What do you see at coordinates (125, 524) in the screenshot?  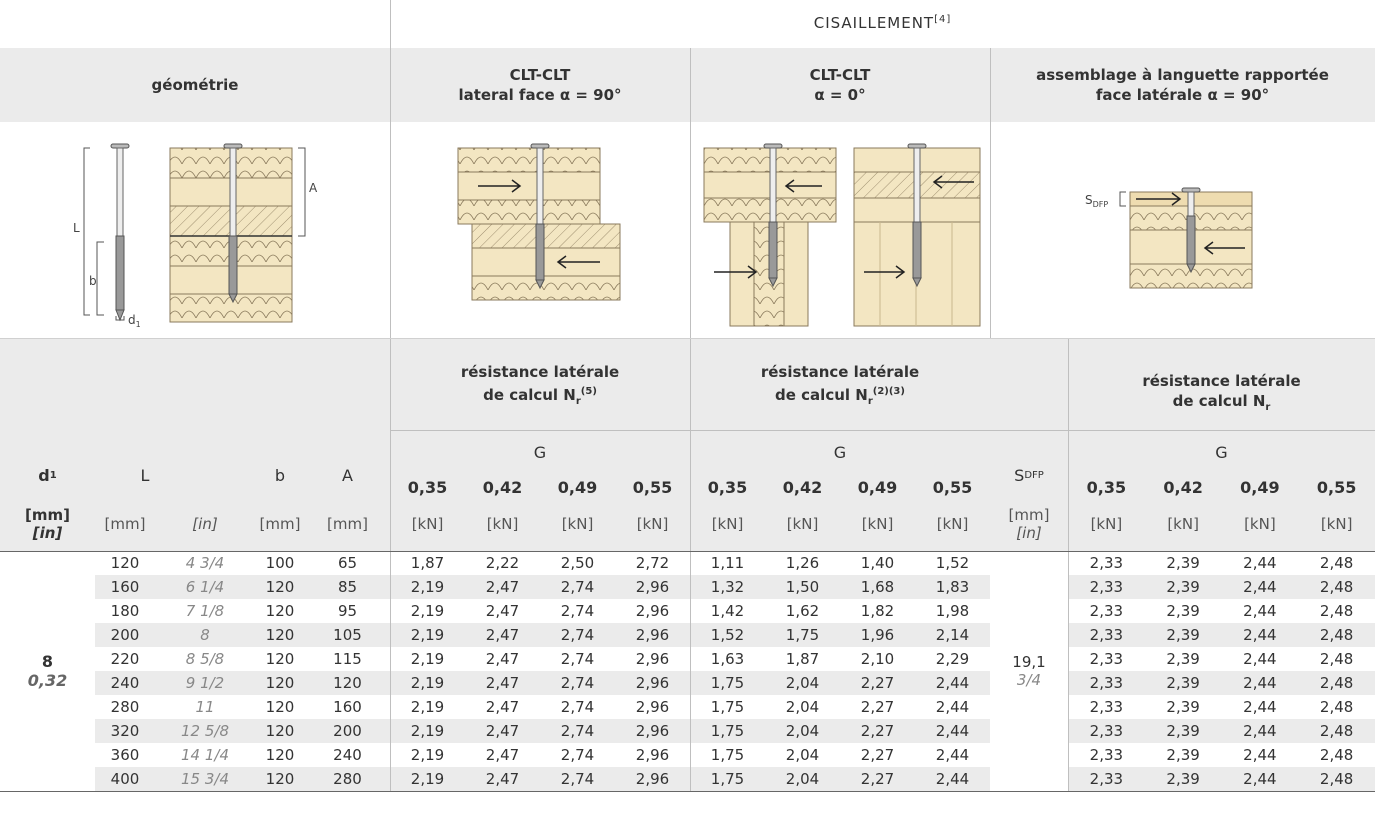 I see `unit-L-mm: [mm]` at bounding box center [125, 524].